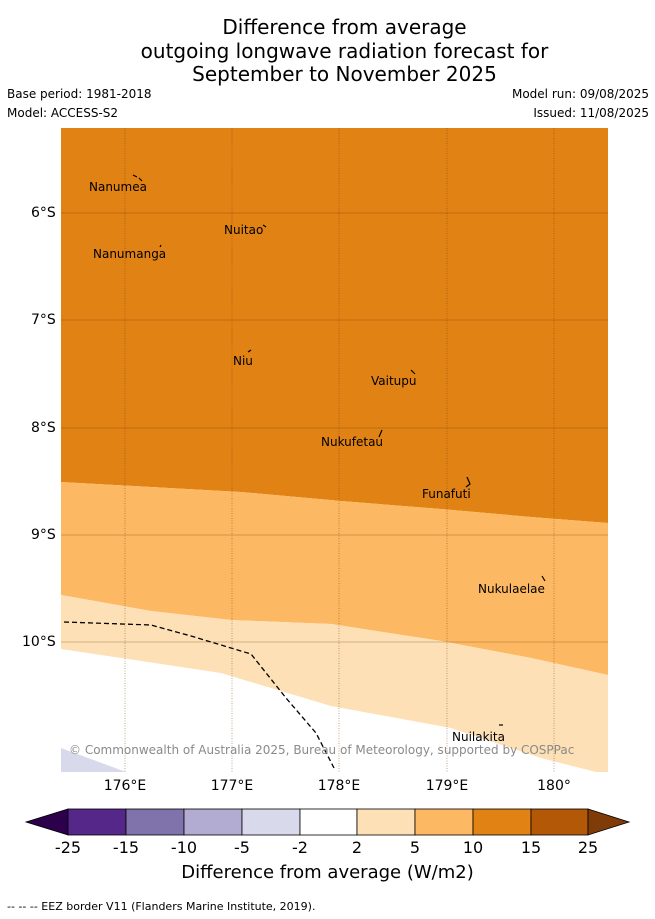 The image size is (655, 919). I want to click on model-run: Model run: 09/08/2025, so click(580, 94).